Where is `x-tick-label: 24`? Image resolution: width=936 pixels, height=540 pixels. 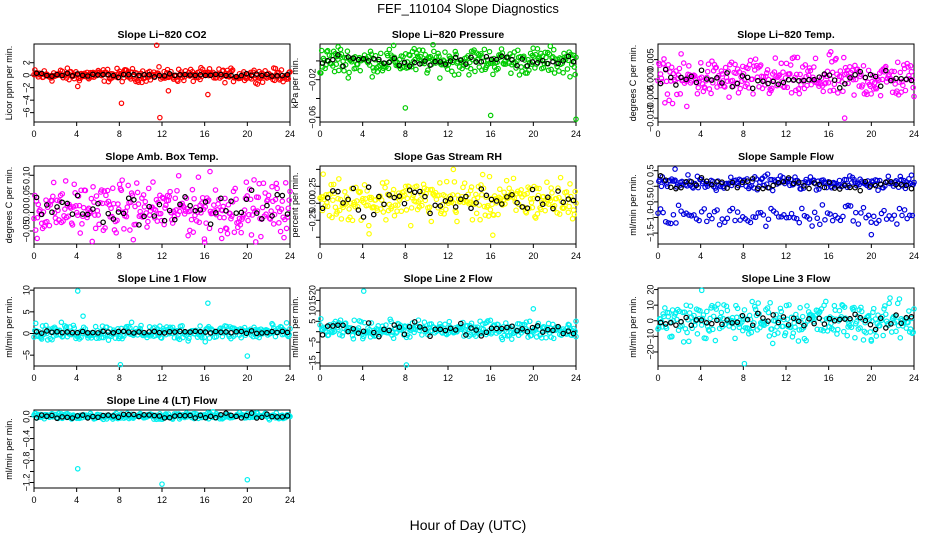 x-tick-label: 24 is located at coordinates (576, 134).